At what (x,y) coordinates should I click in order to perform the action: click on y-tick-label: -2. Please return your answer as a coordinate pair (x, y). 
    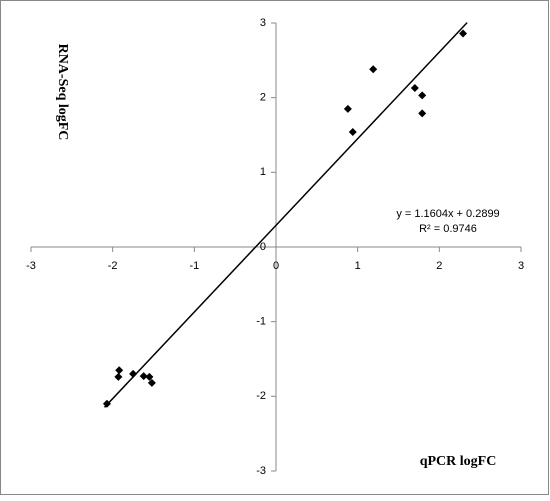
    Looking at the image, I should click on (261, 396).